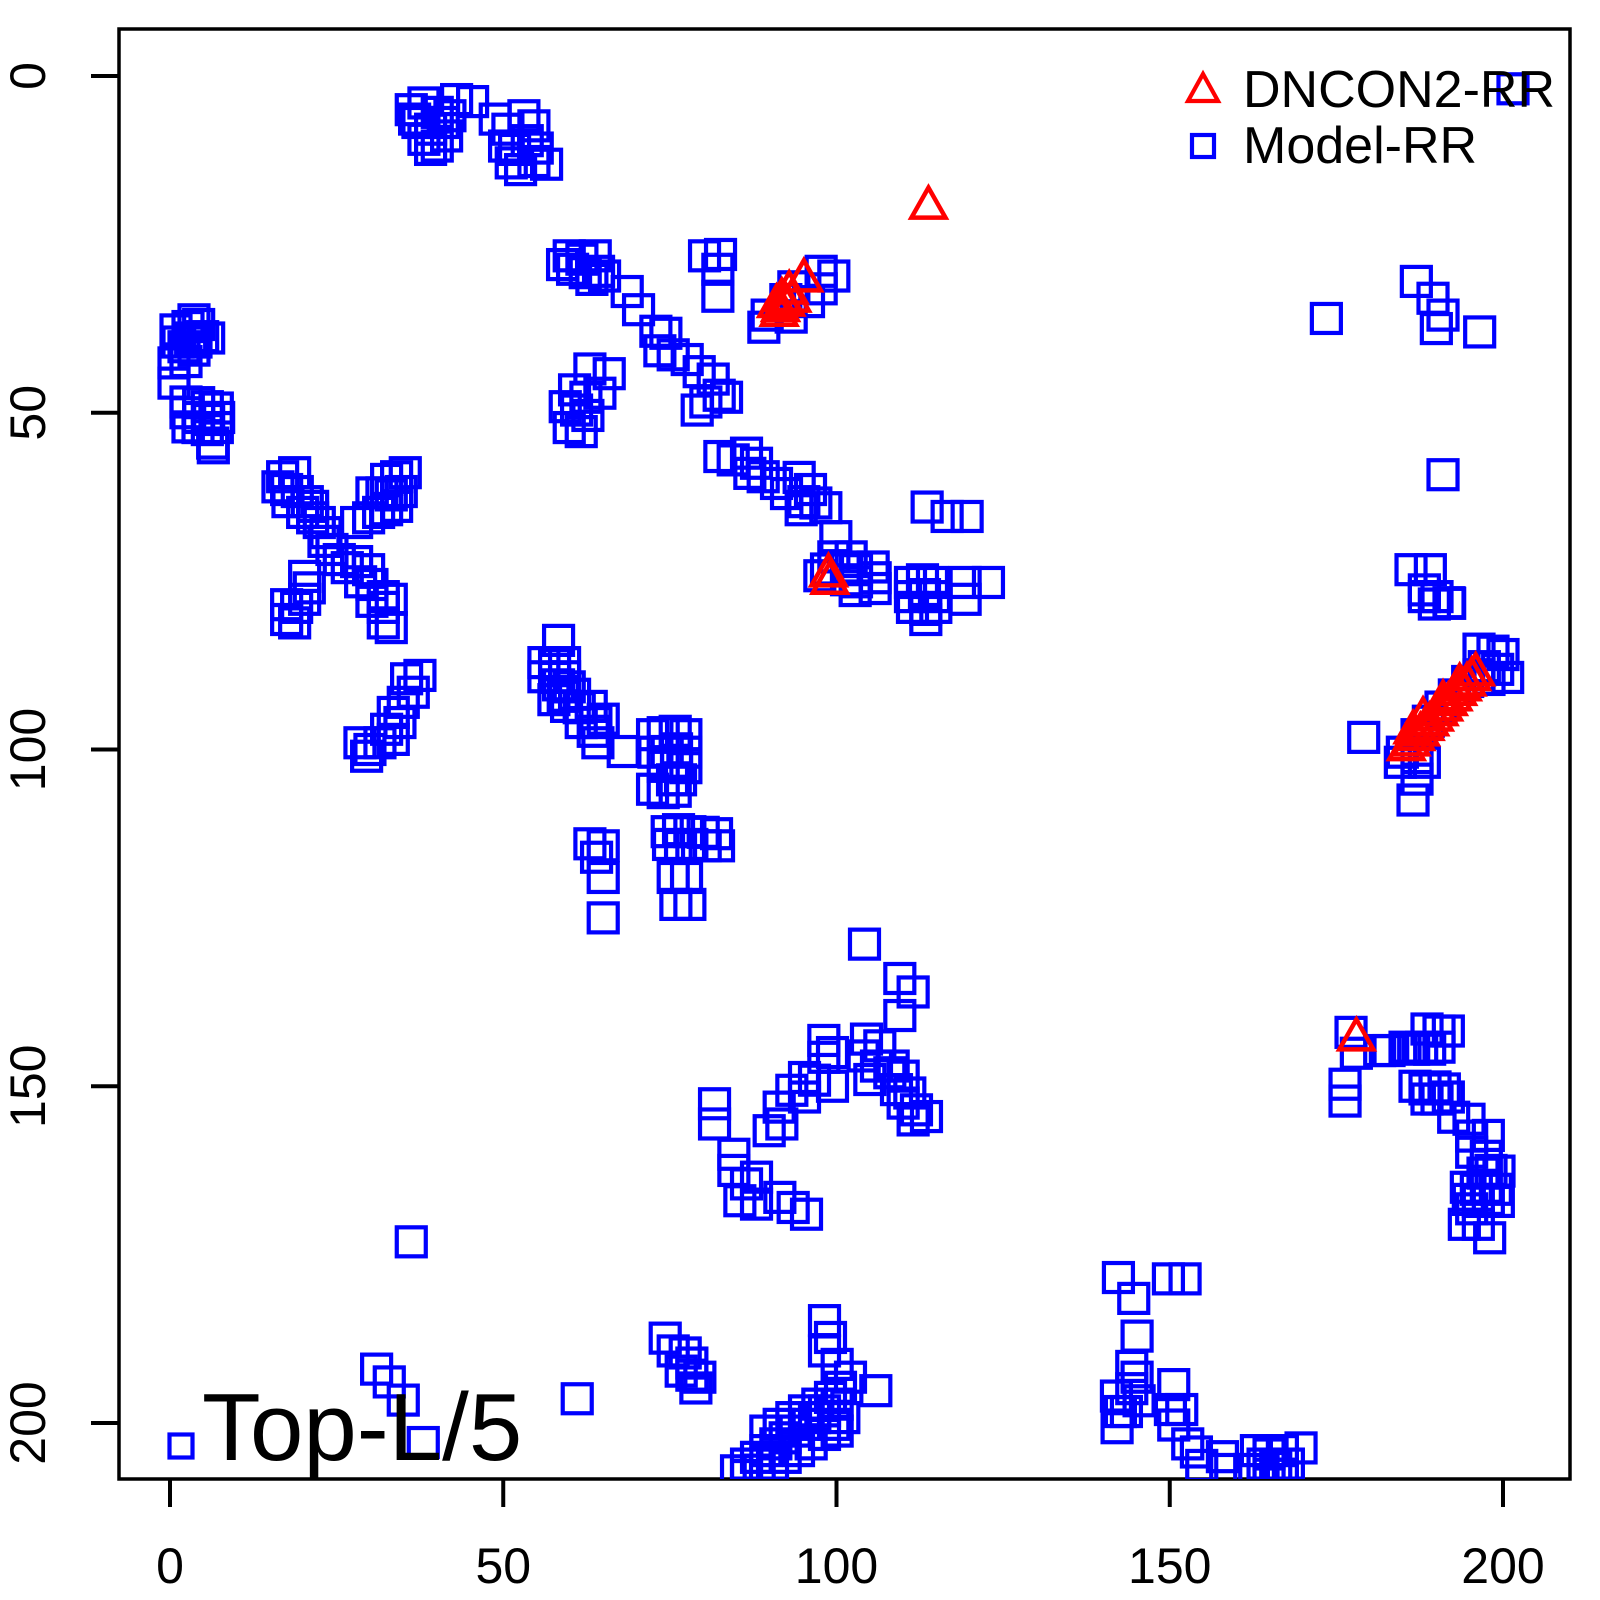 This screenshot has width=1600, height=1600. Describe the element at coordinates (1502, 1566) in the screenshot. I see `x-tick-label: 200` at that location.